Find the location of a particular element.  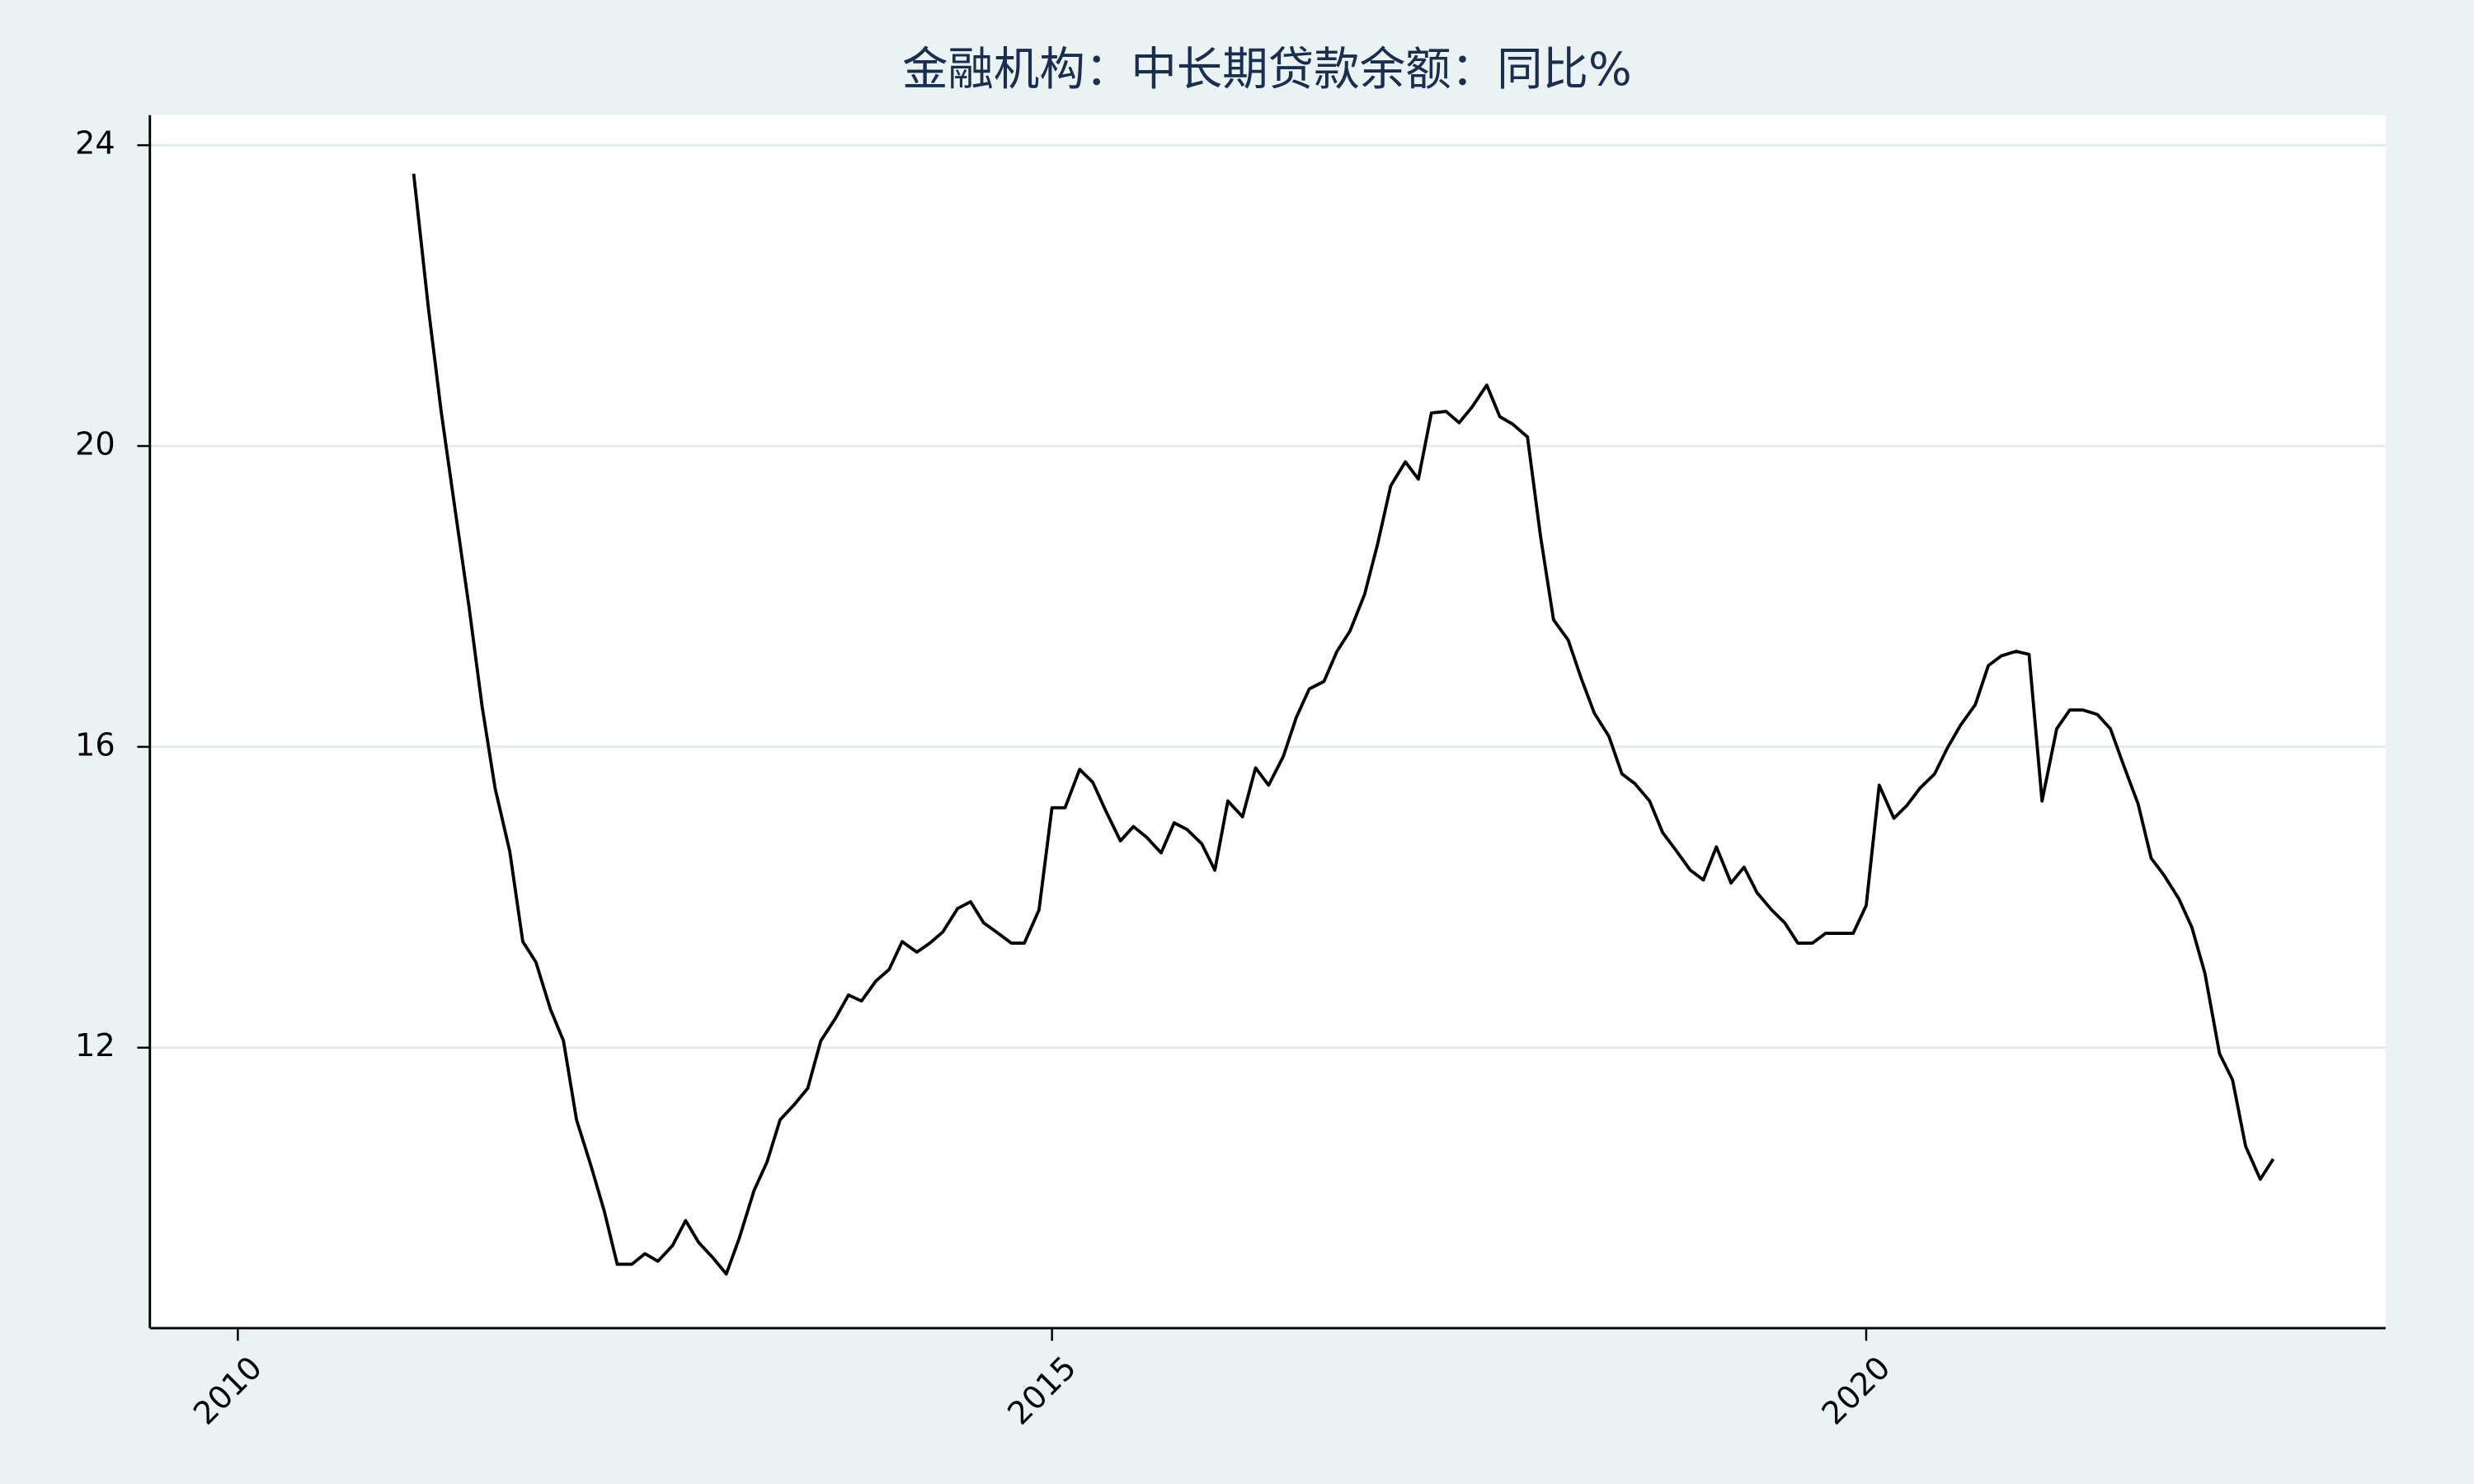

chart-title: 金融机构：中长期贷款余额：同比% is located at coordinates (1267, 70).